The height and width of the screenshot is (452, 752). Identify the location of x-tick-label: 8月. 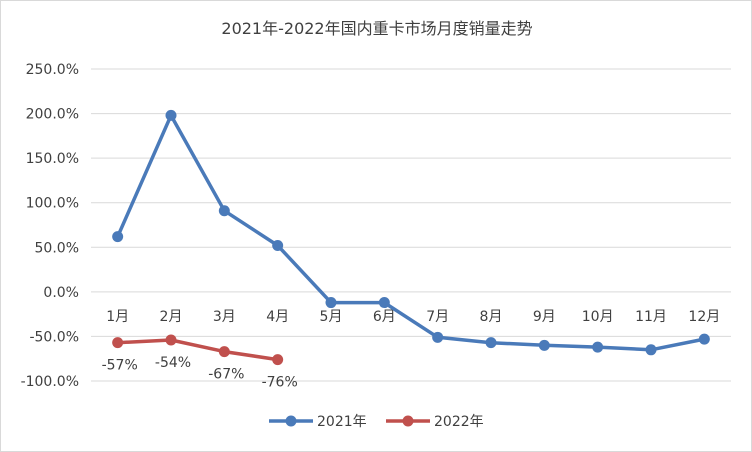
(491, 317).